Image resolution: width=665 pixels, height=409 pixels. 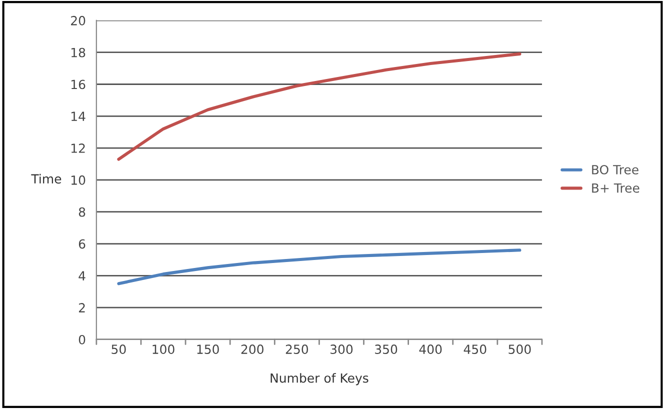 What do you see at coordinates (616, 188) in the screenshot?
I see `legend-label: B+ Tree` at bounding box center [616, 188].